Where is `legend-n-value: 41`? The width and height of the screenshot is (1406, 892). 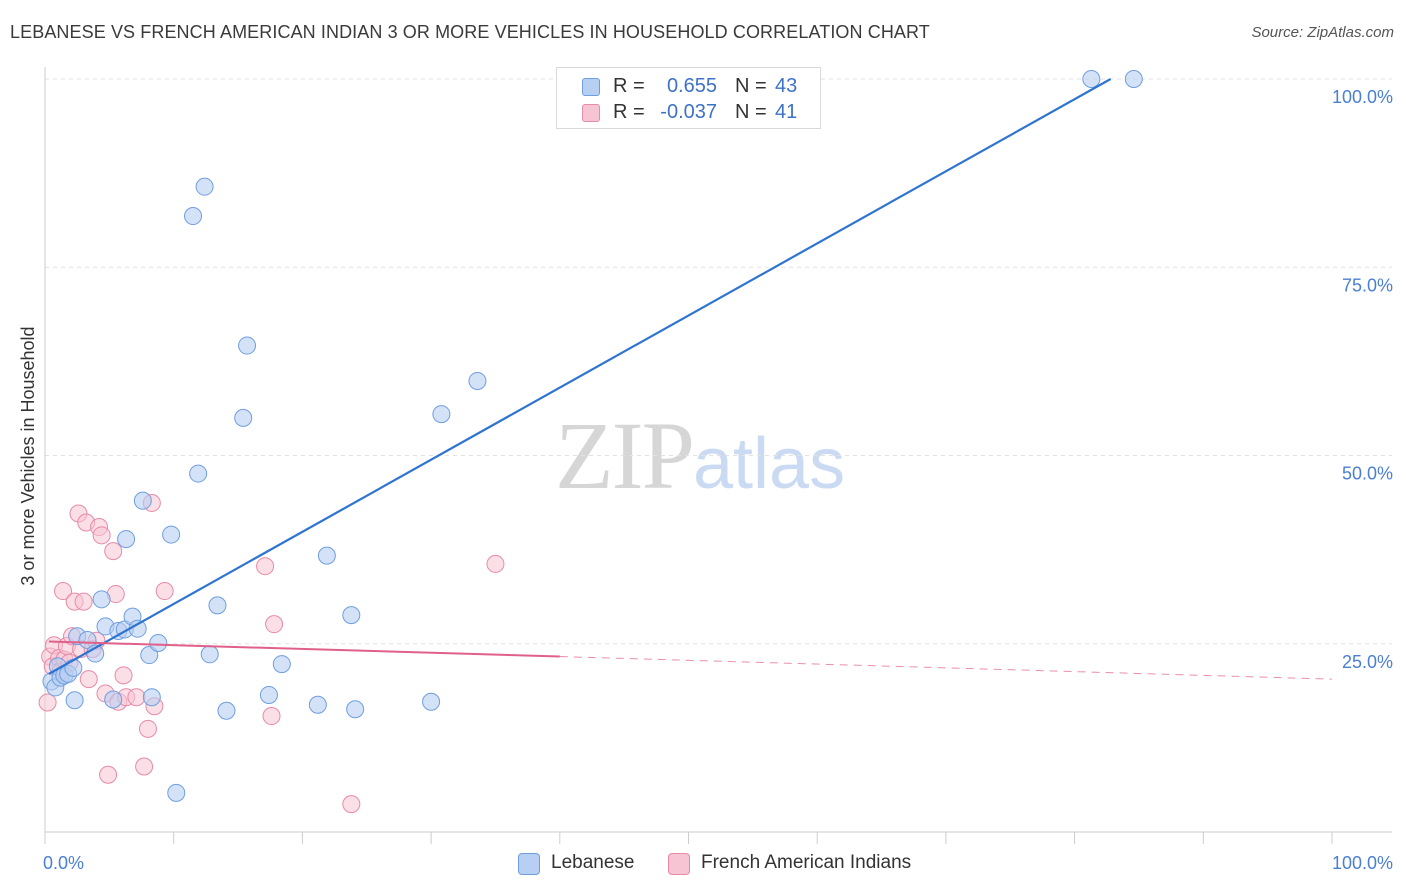 legend-n-value: 41 is located at coordinates (786, 112).